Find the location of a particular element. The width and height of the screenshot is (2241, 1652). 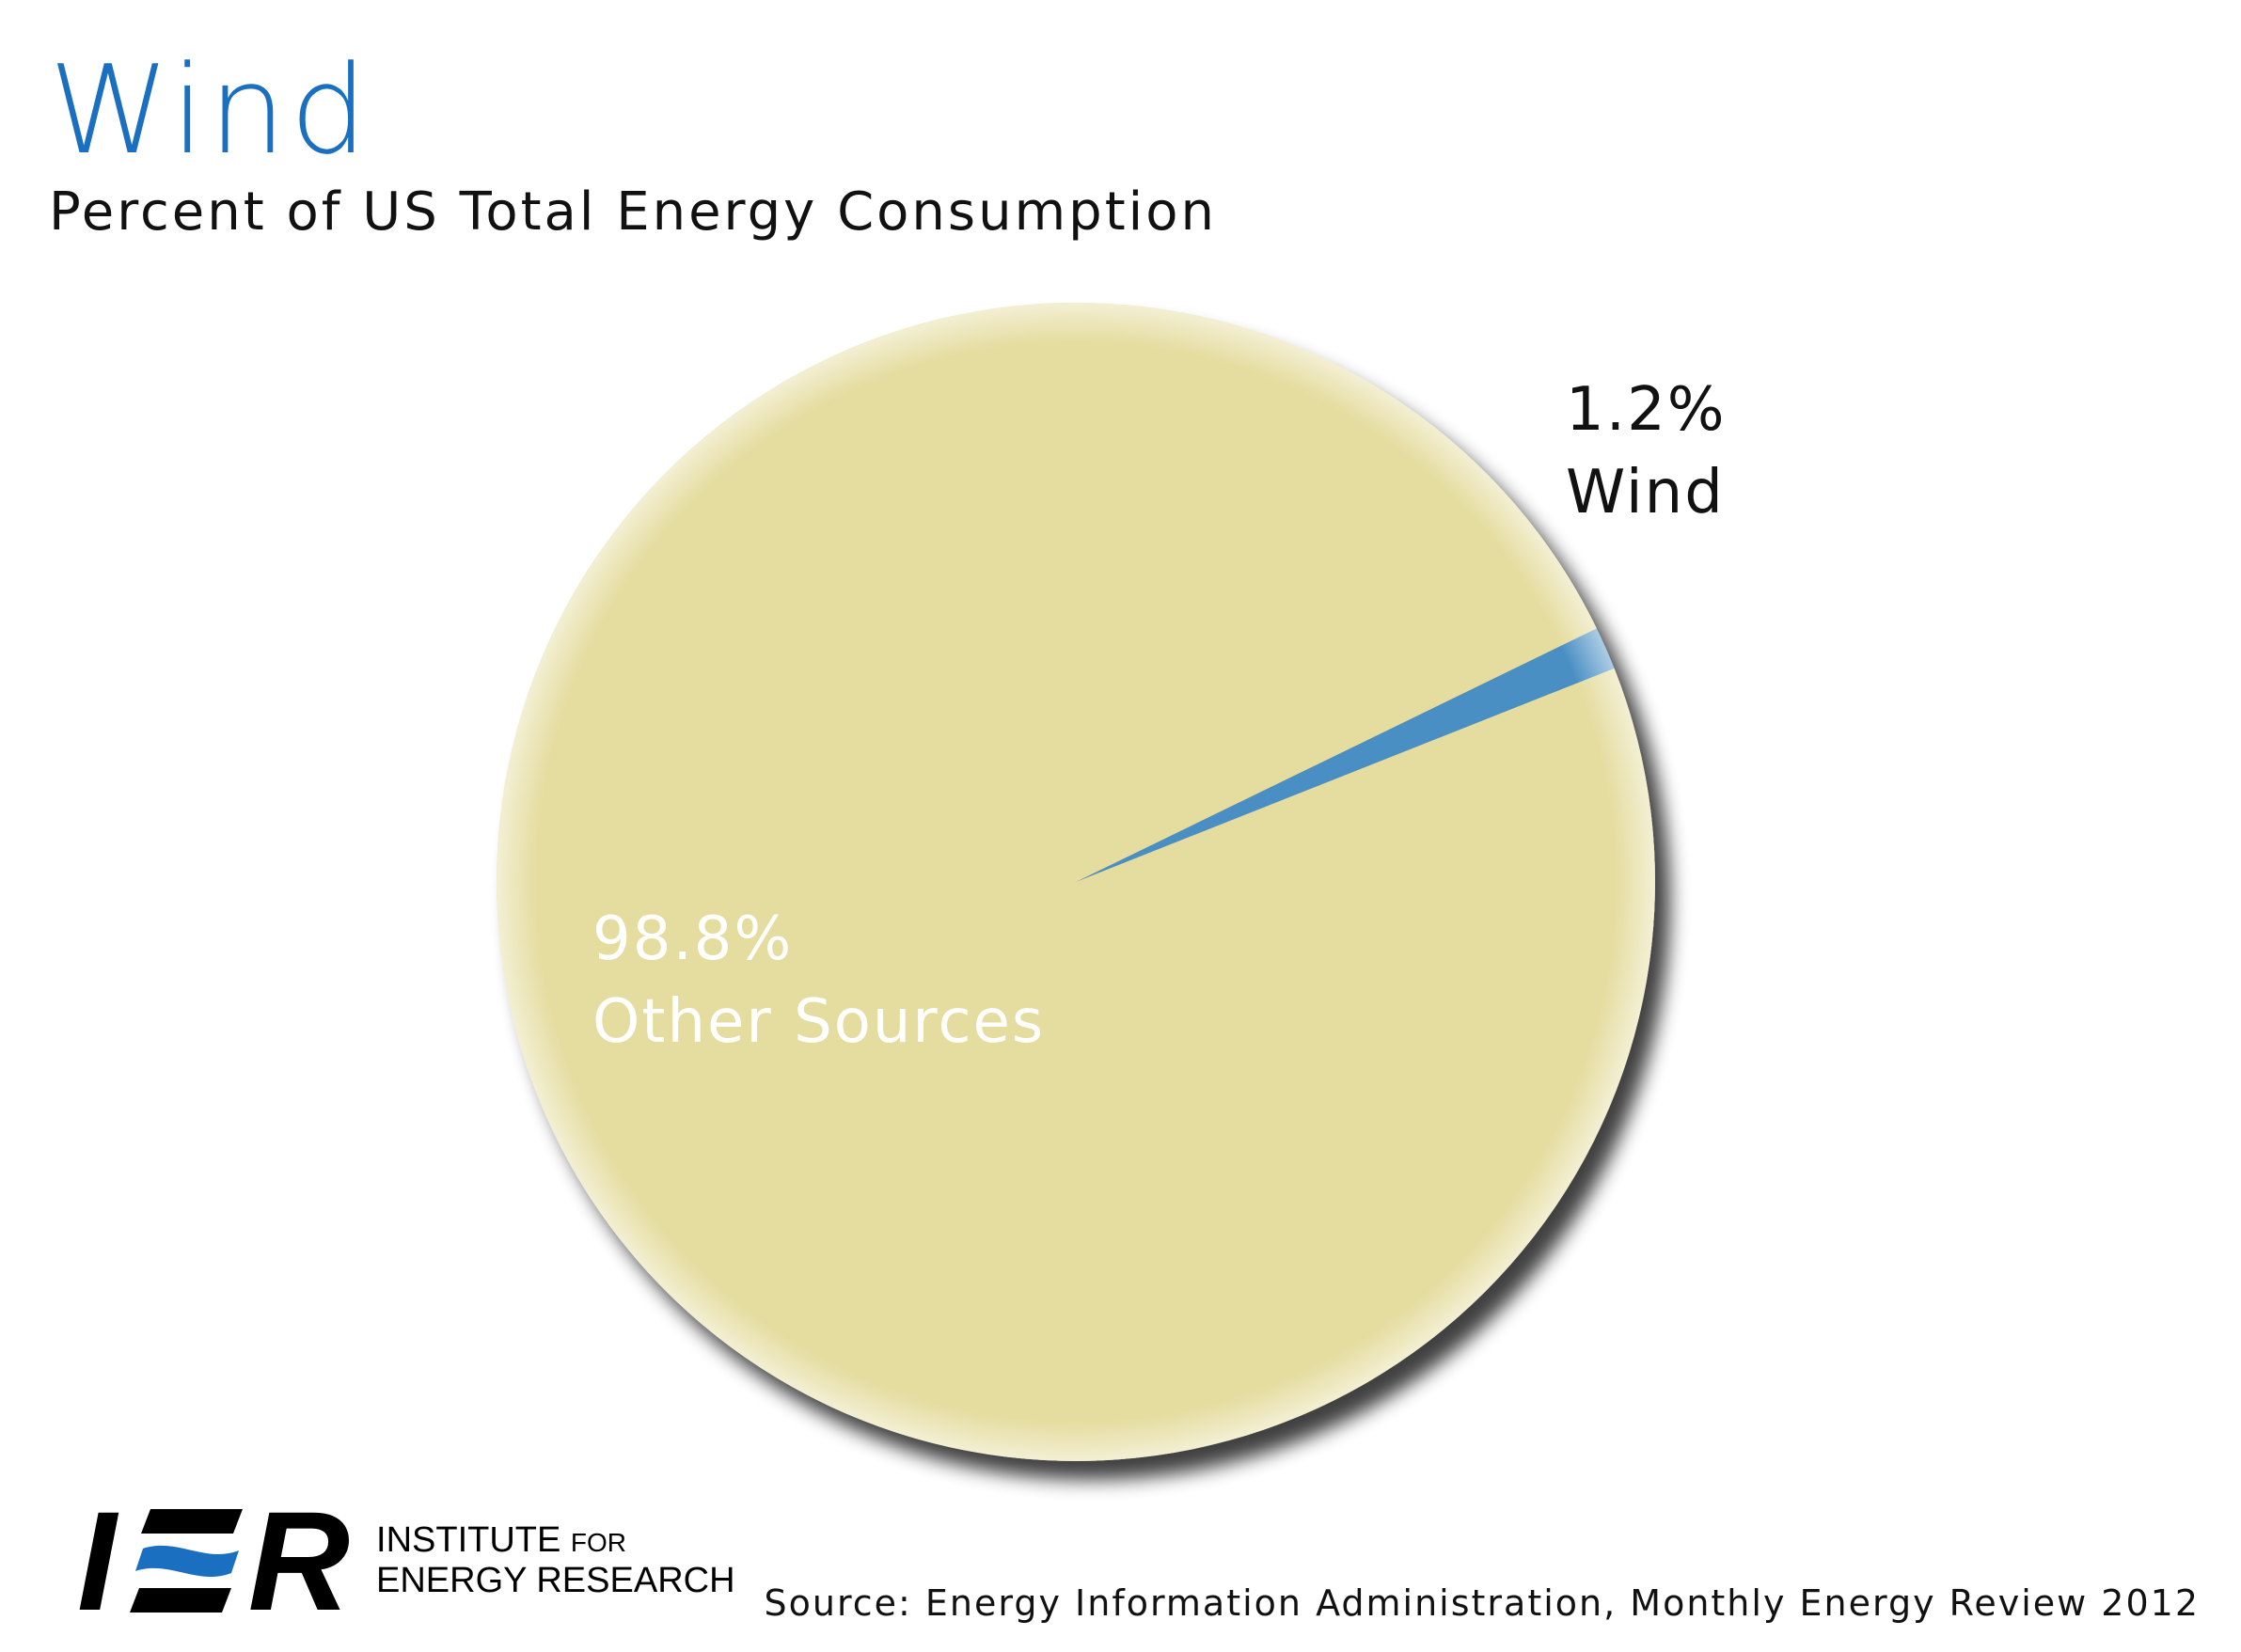

ier-logo: I R INSTITUTE FOR ENERGY RESEARCH is located at coordinates (406, 1560).